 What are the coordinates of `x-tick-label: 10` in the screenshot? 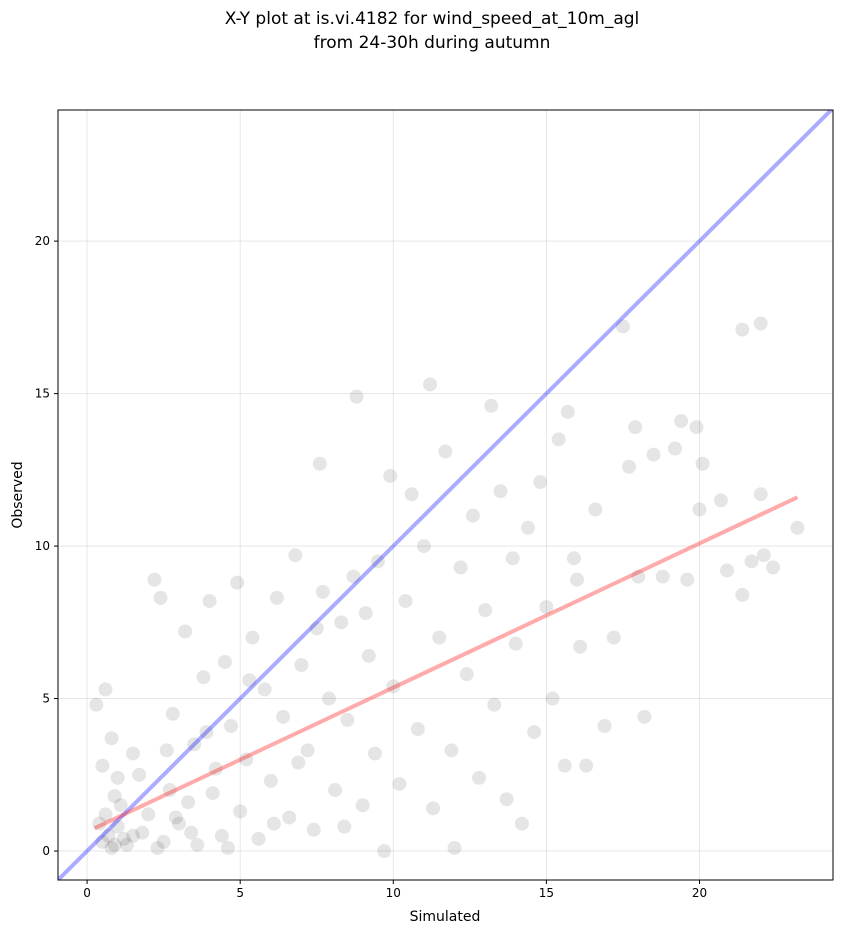 It's located at (393, 893).